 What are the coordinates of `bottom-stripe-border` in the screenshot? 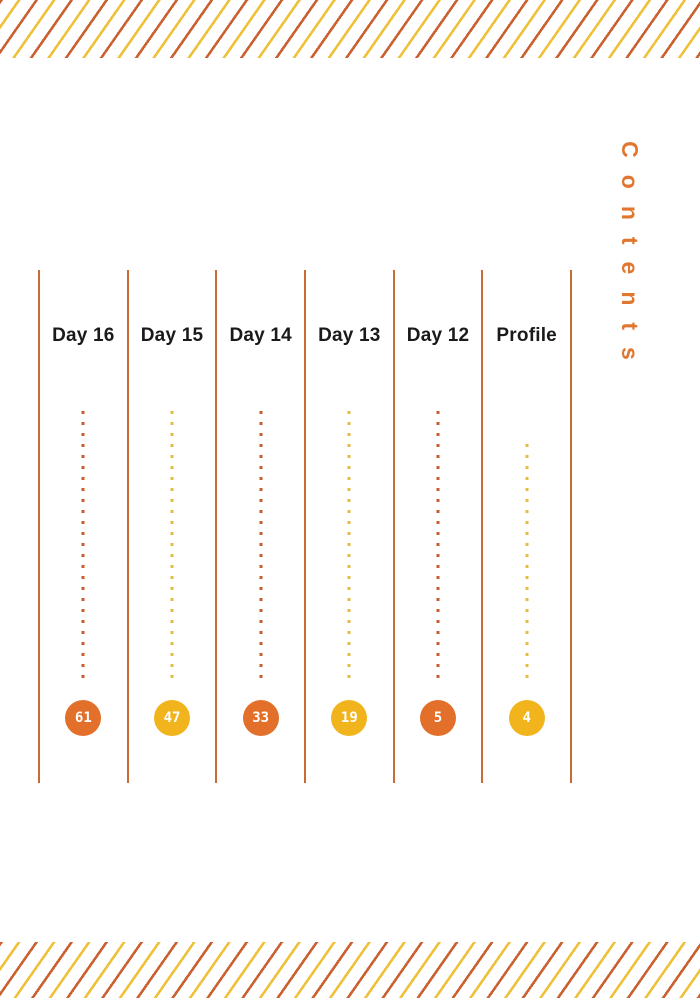 It's located at (350, 970).